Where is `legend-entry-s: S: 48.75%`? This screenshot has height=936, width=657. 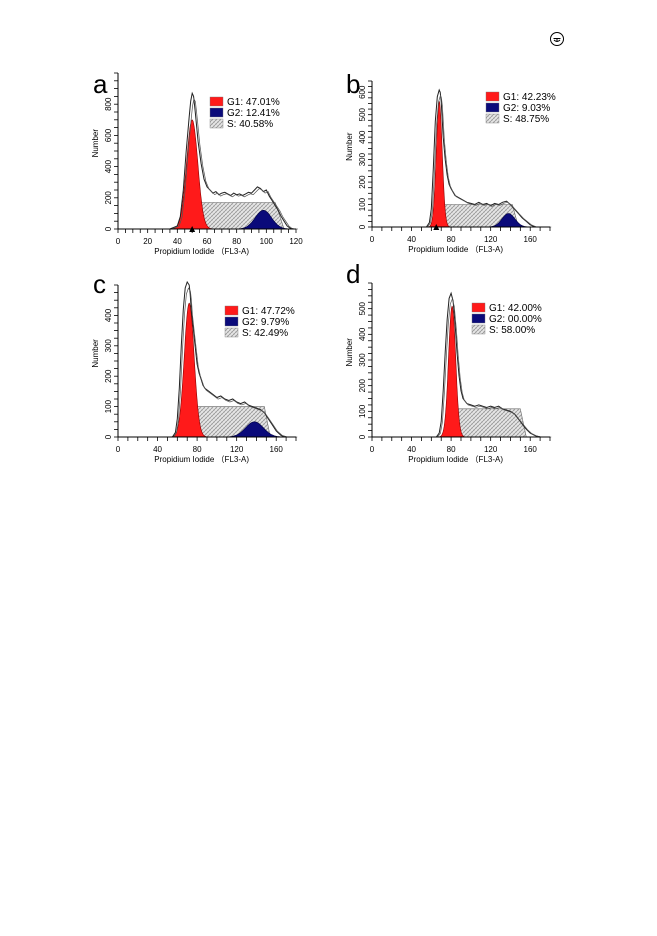 legend-entry-s: S: 48.75% is located at coordinates (526, 119).